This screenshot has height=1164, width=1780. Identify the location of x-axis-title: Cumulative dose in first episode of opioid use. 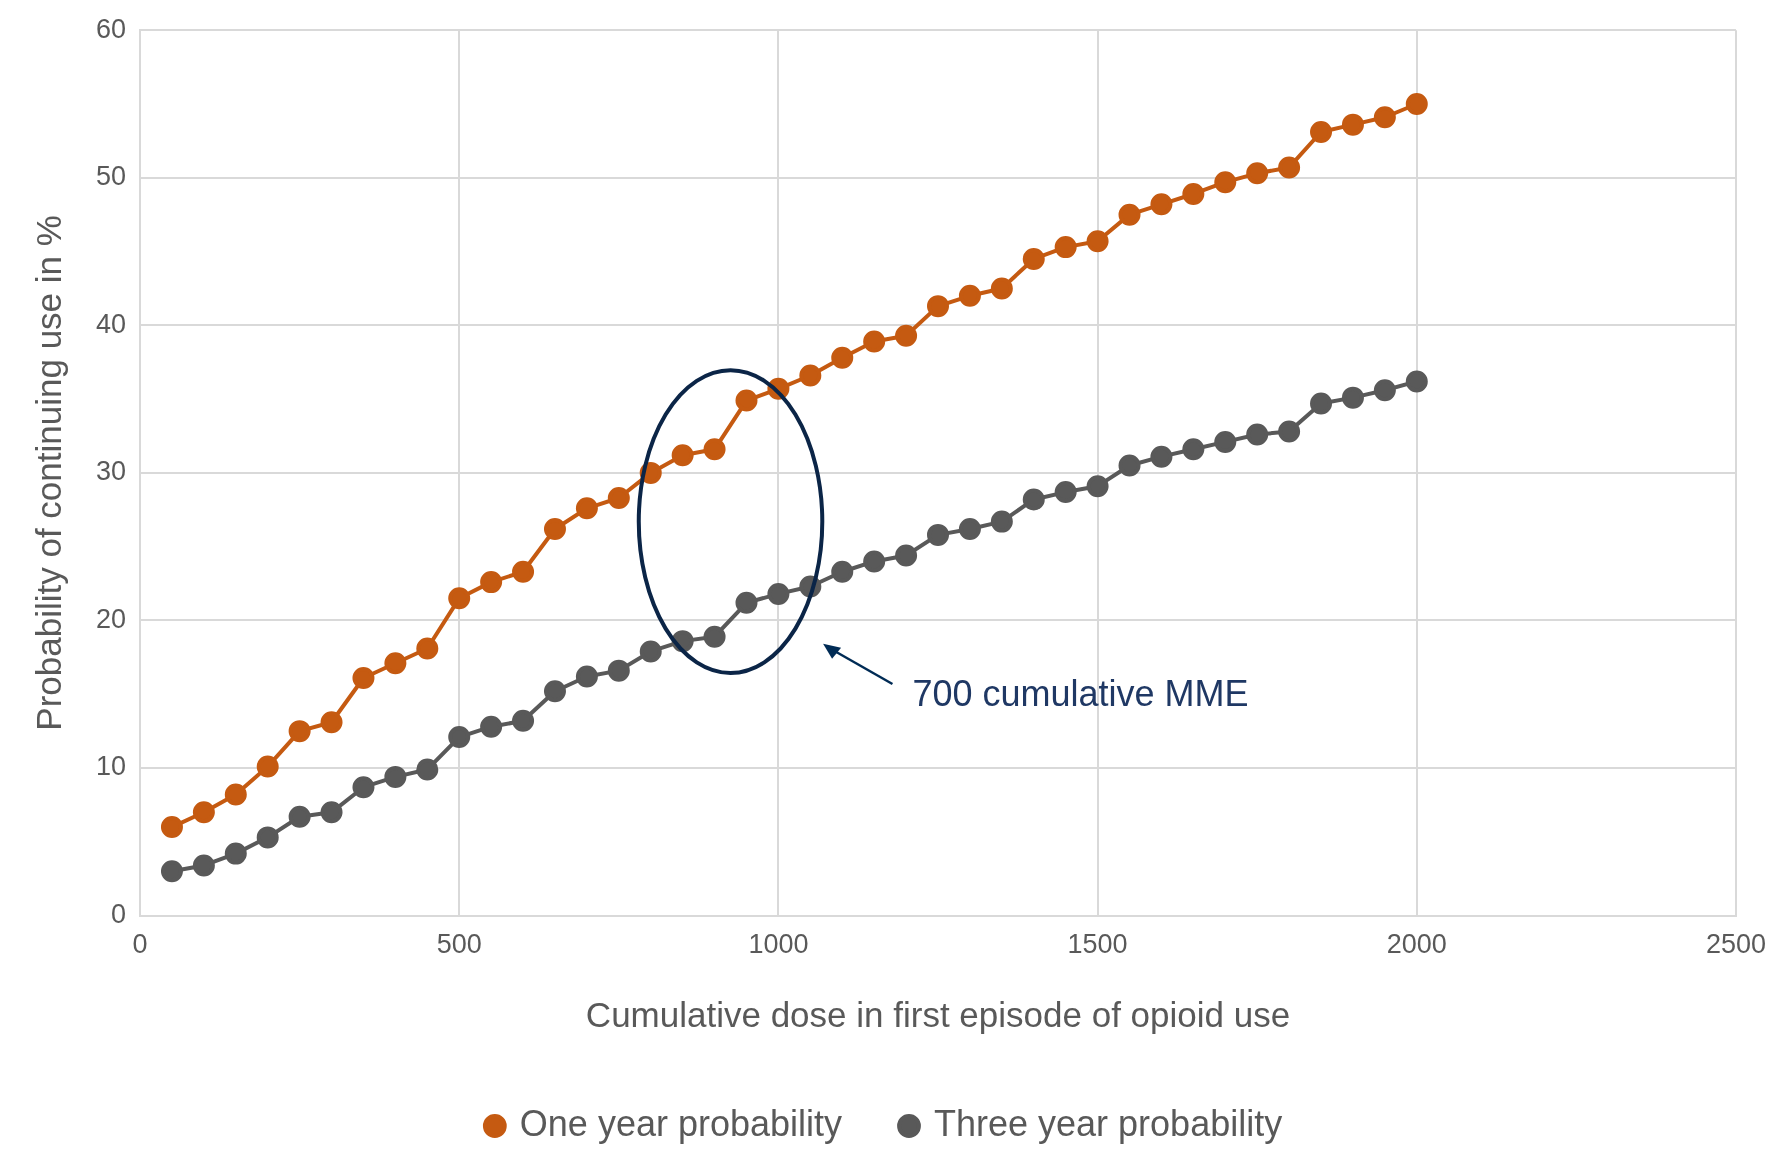
(938, 1014).